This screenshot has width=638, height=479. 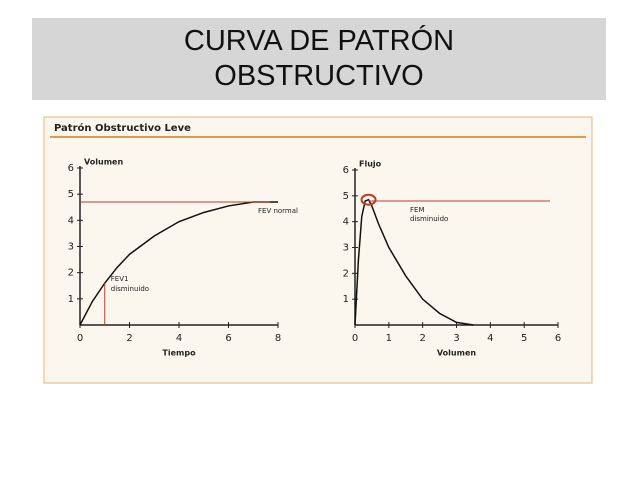 I want to click on y-axis-label: Flujo, so click(x=370, y=164).